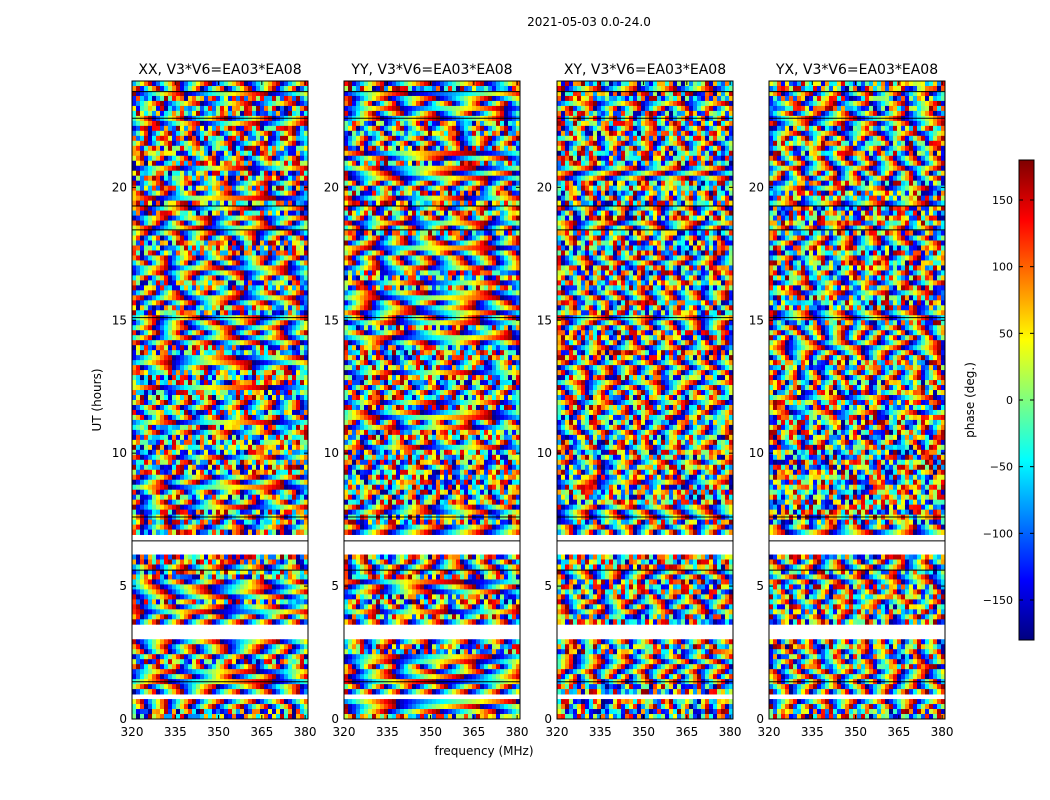 The width and height of the screenshot is (1050, 800). Describe the element at coordinates (1006, 333) in the screenshot. I see `colorbar-tick-label: 50` at that location.